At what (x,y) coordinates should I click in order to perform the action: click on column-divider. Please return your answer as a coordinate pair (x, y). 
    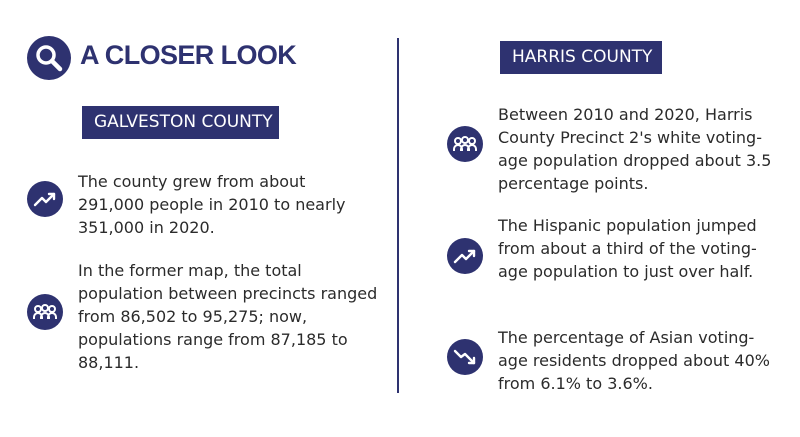
    Looking at the image, I should click on (398, 215).